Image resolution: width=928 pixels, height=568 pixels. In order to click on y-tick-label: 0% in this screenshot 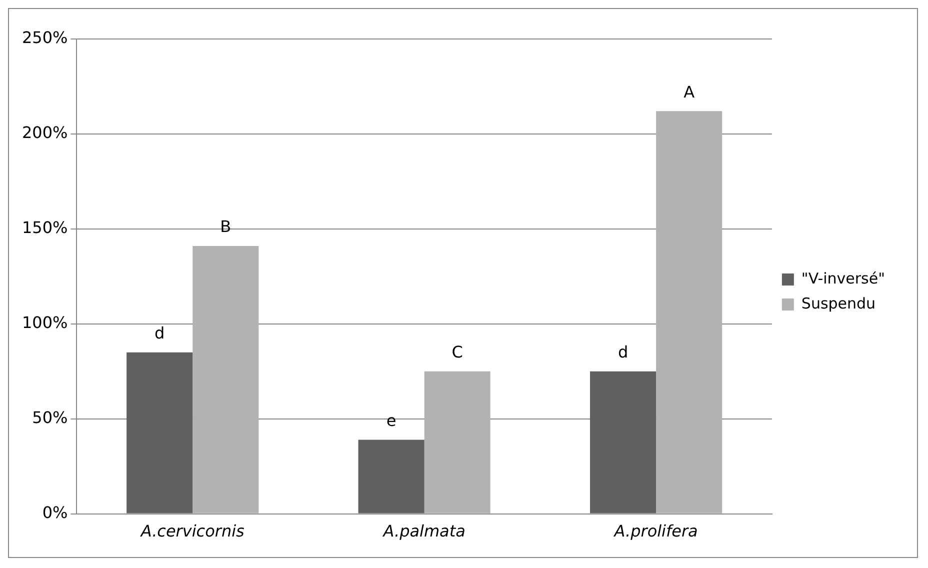, I will do `click(55, 512)`.